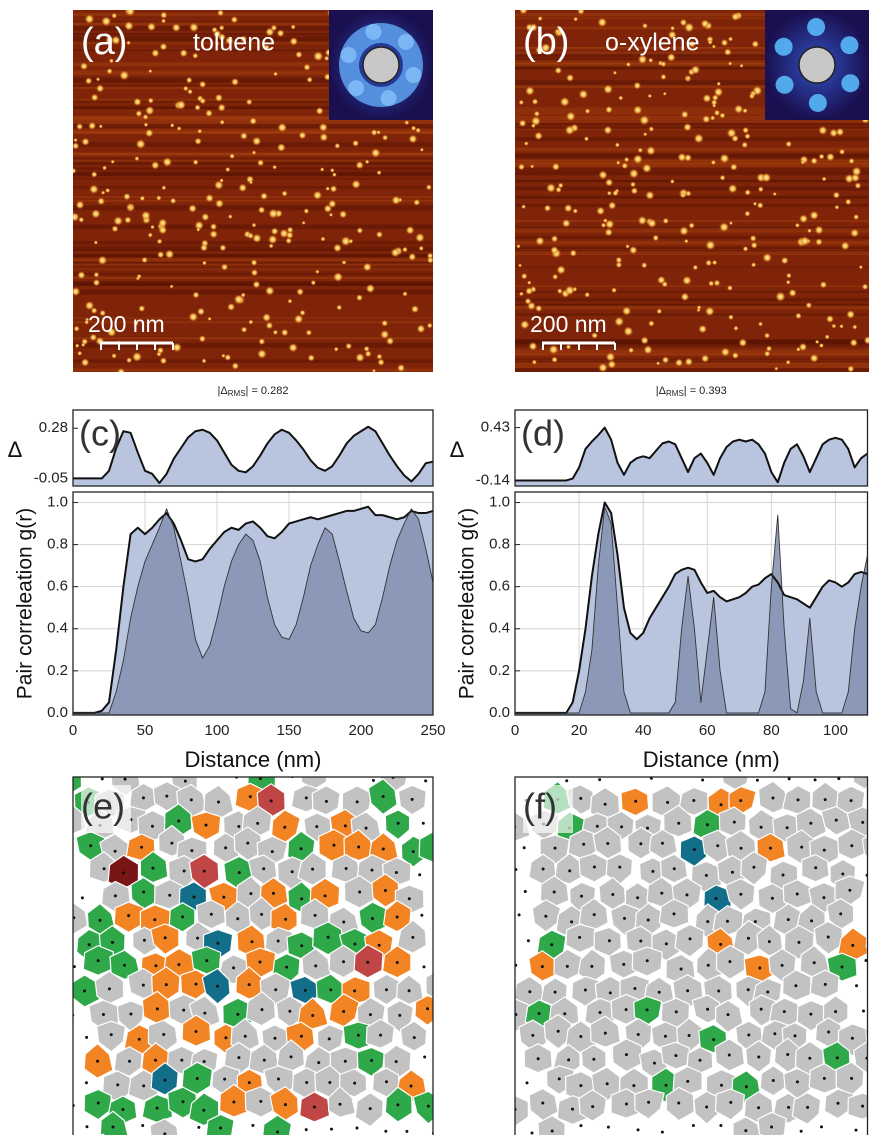 The image size is (869, 1135). I want to click on series-line, so click(691, 610).